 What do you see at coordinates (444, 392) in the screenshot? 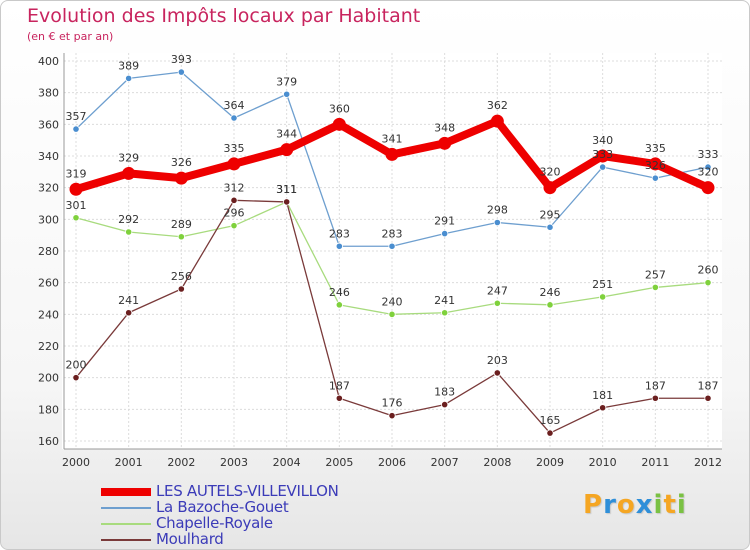
I see `data-label: 183` at bounding box center [444, 392].